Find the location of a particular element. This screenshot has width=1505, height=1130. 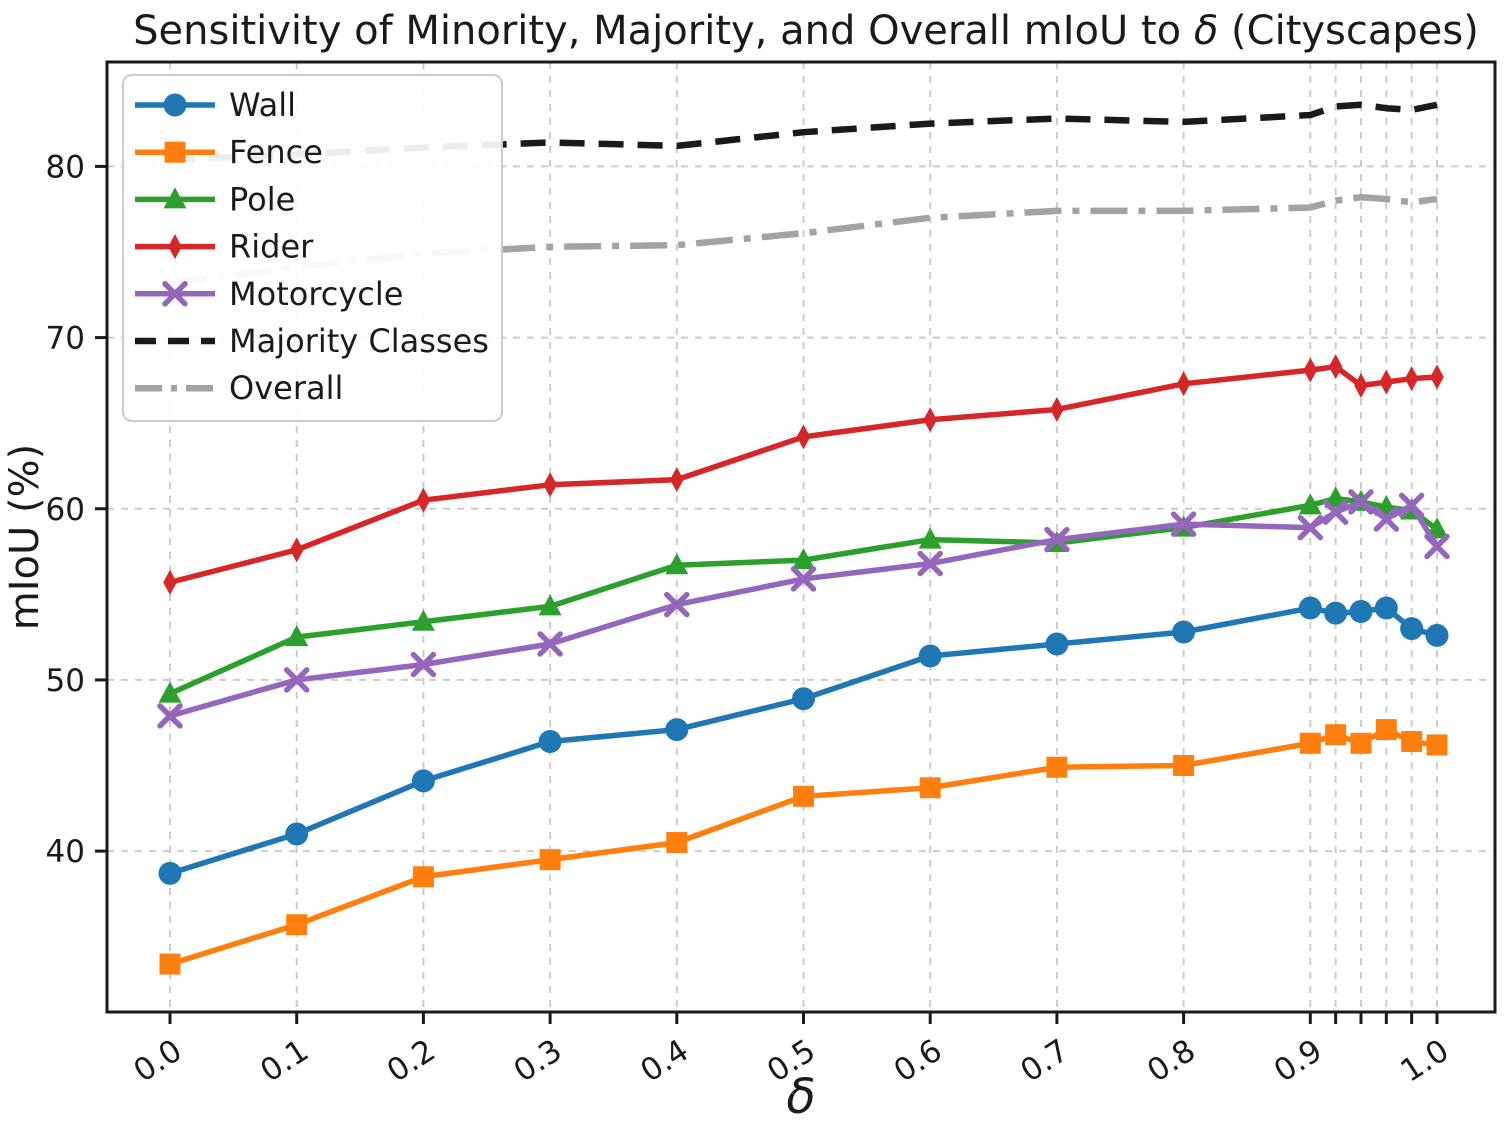

y-axis-label: mIoU (%) is located at coordinates (25, 537).